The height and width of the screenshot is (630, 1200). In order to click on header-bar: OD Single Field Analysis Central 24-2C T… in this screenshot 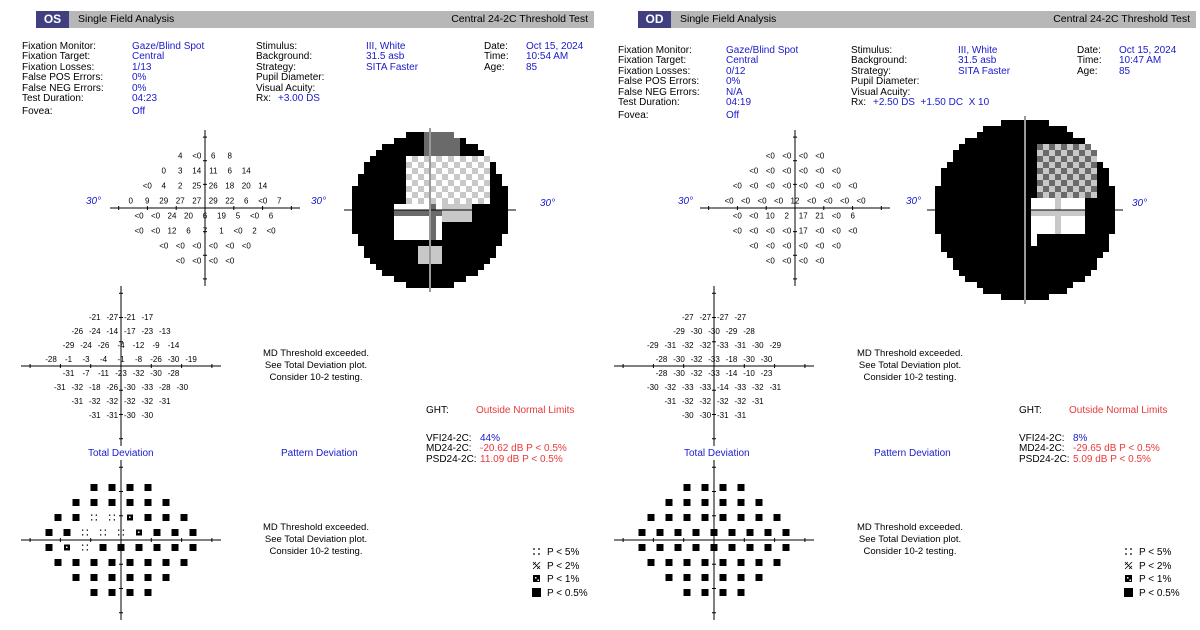, I will do `click(917, 19)`.